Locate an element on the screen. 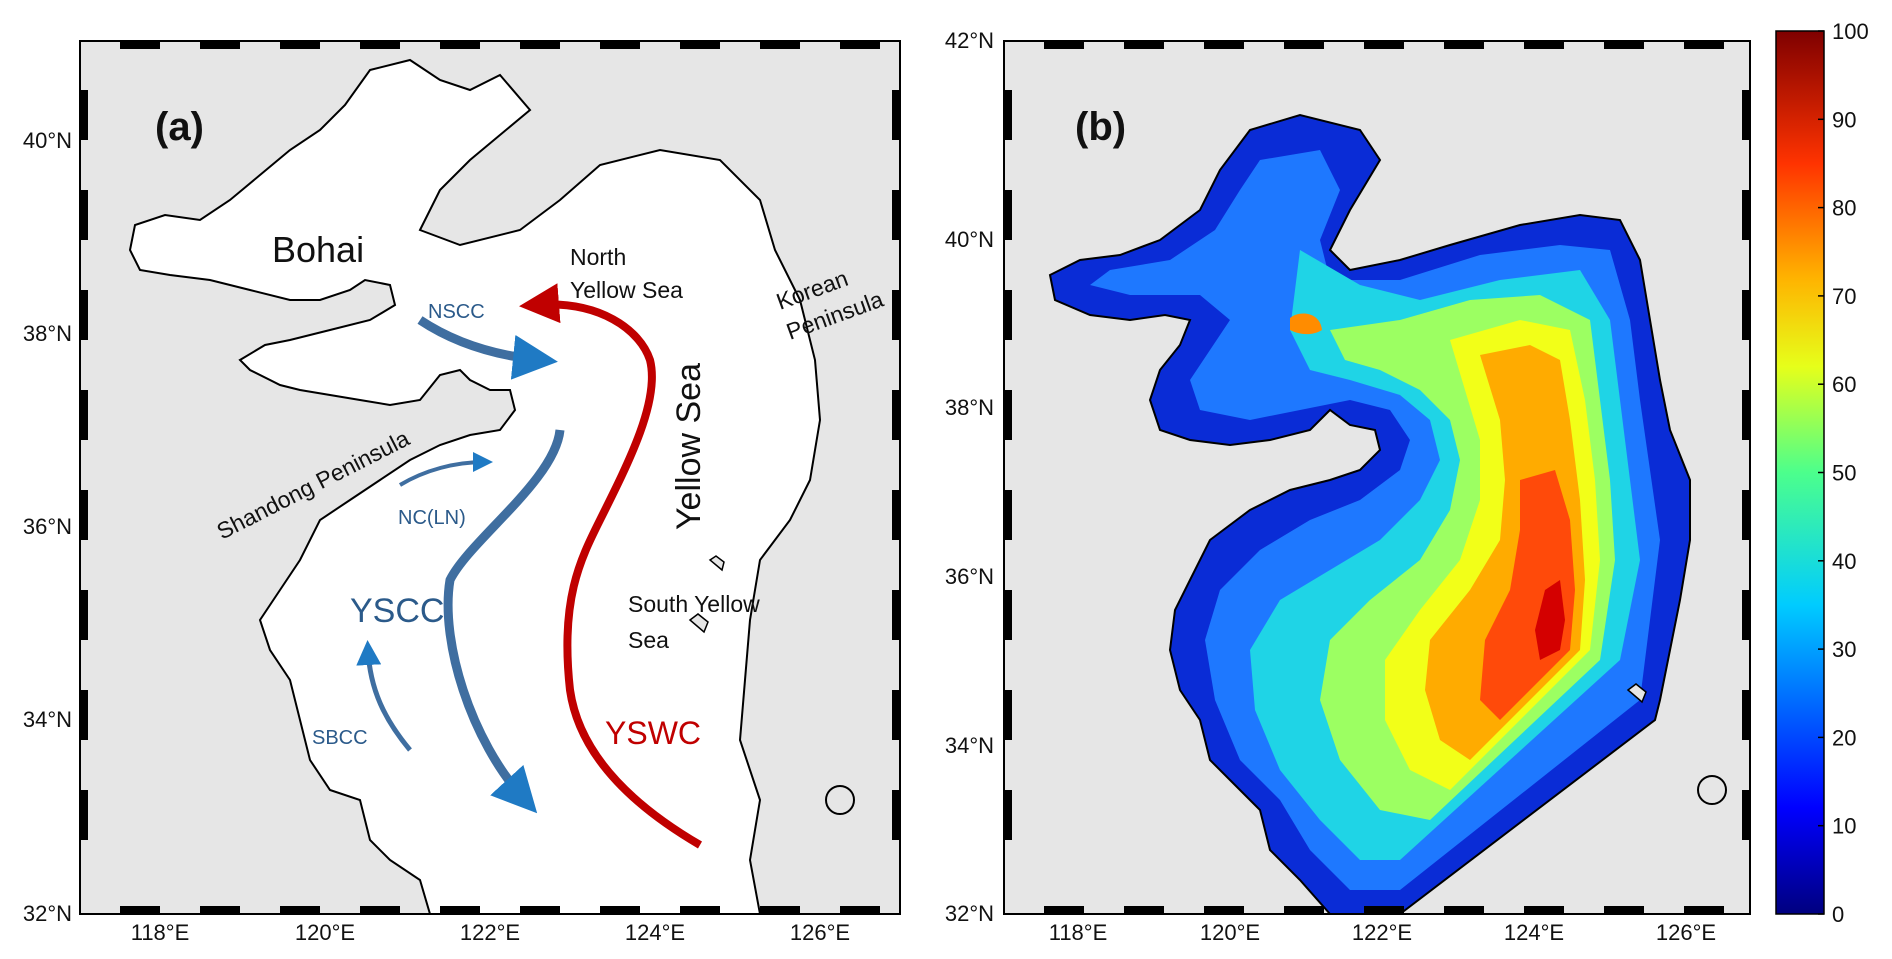  panel-b-lon-tick: 118°E is located at coordinates (1078, 932).